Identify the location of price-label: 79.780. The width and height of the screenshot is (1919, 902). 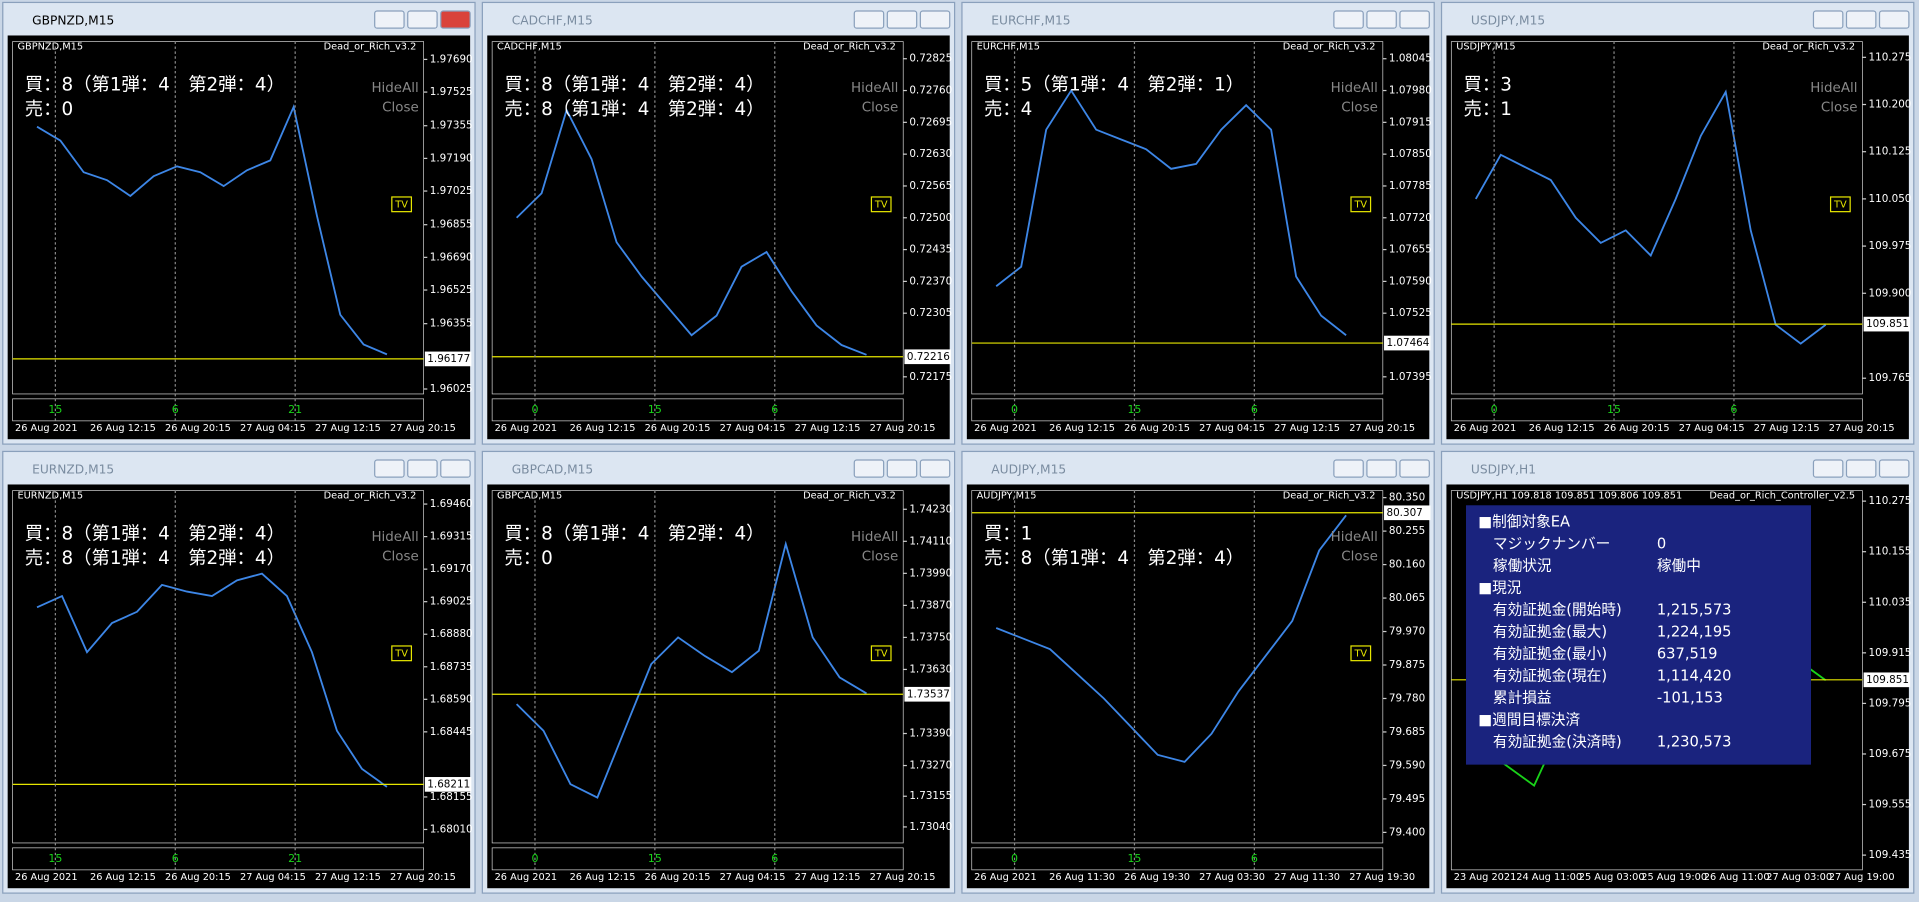
(1407, 698).